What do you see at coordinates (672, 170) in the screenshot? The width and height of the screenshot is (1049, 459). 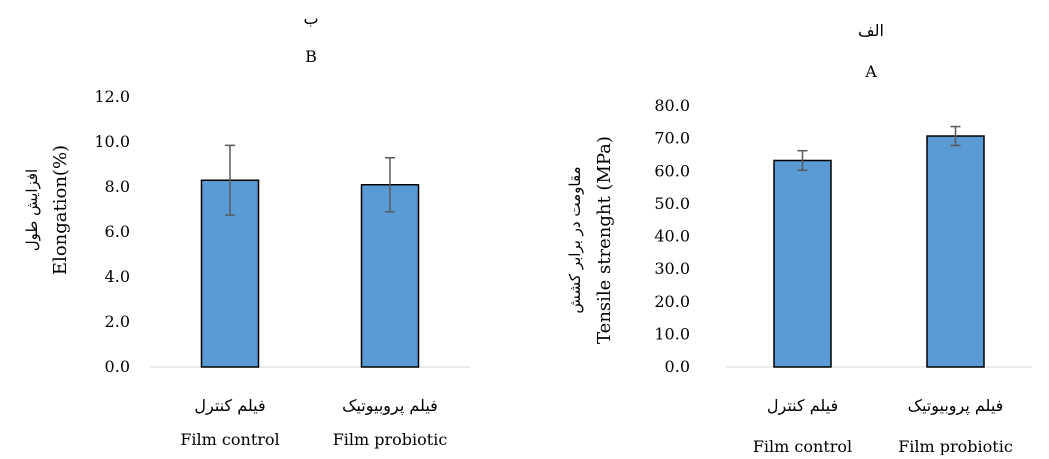 I see `chart-a-y-tick-label: 60.0` at bounding box center [672, 170].